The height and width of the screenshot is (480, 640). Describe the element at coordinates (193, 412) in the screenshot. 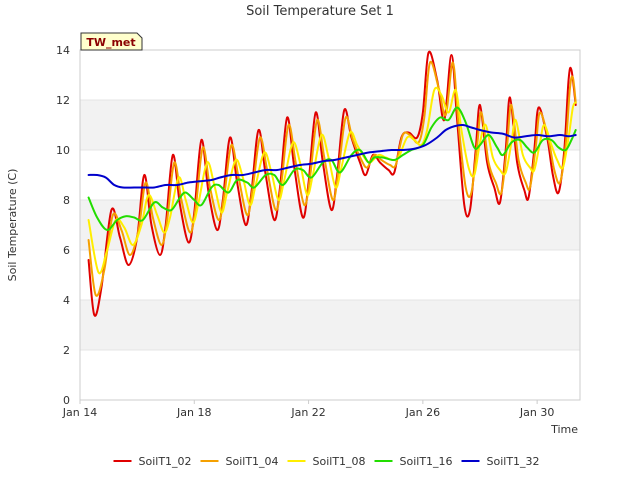

I see `x-tick-label: Jan 18` at that location.